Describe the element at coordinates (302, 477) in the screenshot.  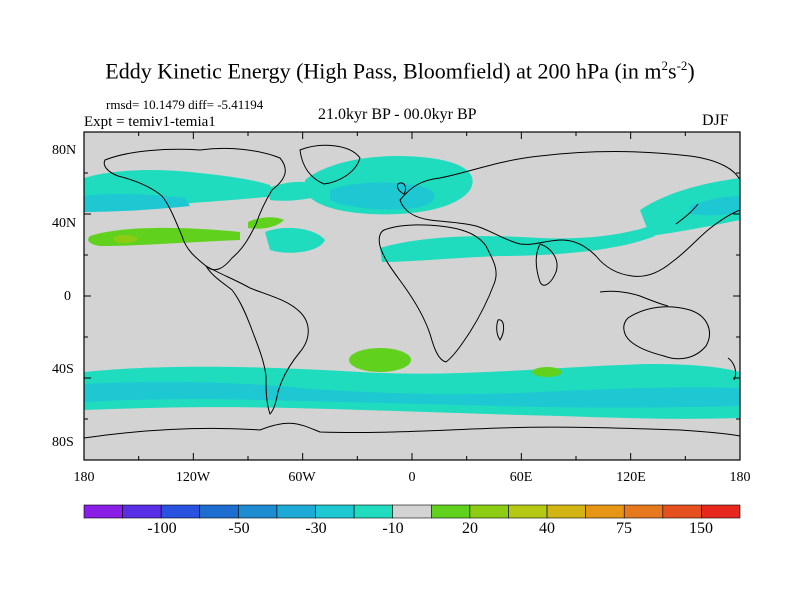
I see `lon-tick-label: 60W` at that location.